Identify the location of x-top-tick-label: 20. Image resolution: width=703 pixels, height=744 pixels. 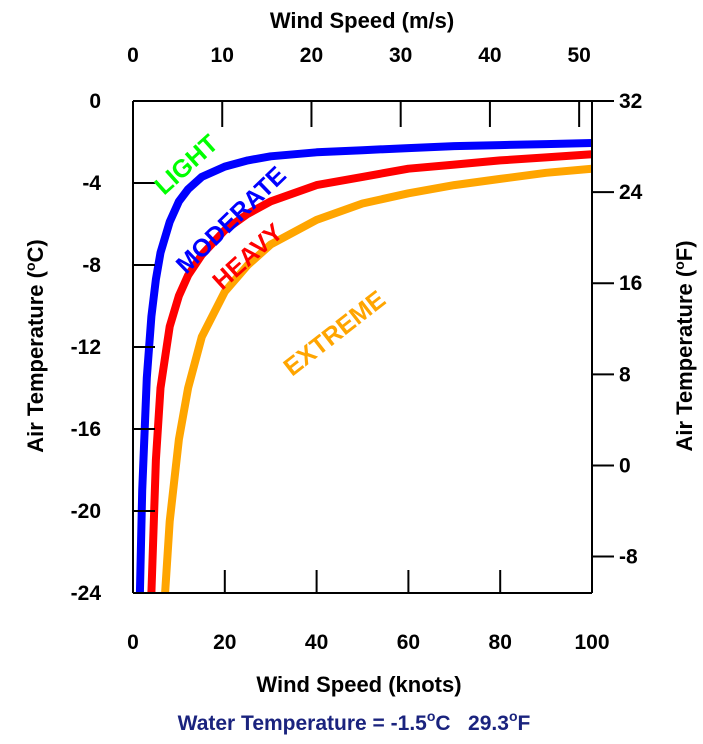
(311, 55).